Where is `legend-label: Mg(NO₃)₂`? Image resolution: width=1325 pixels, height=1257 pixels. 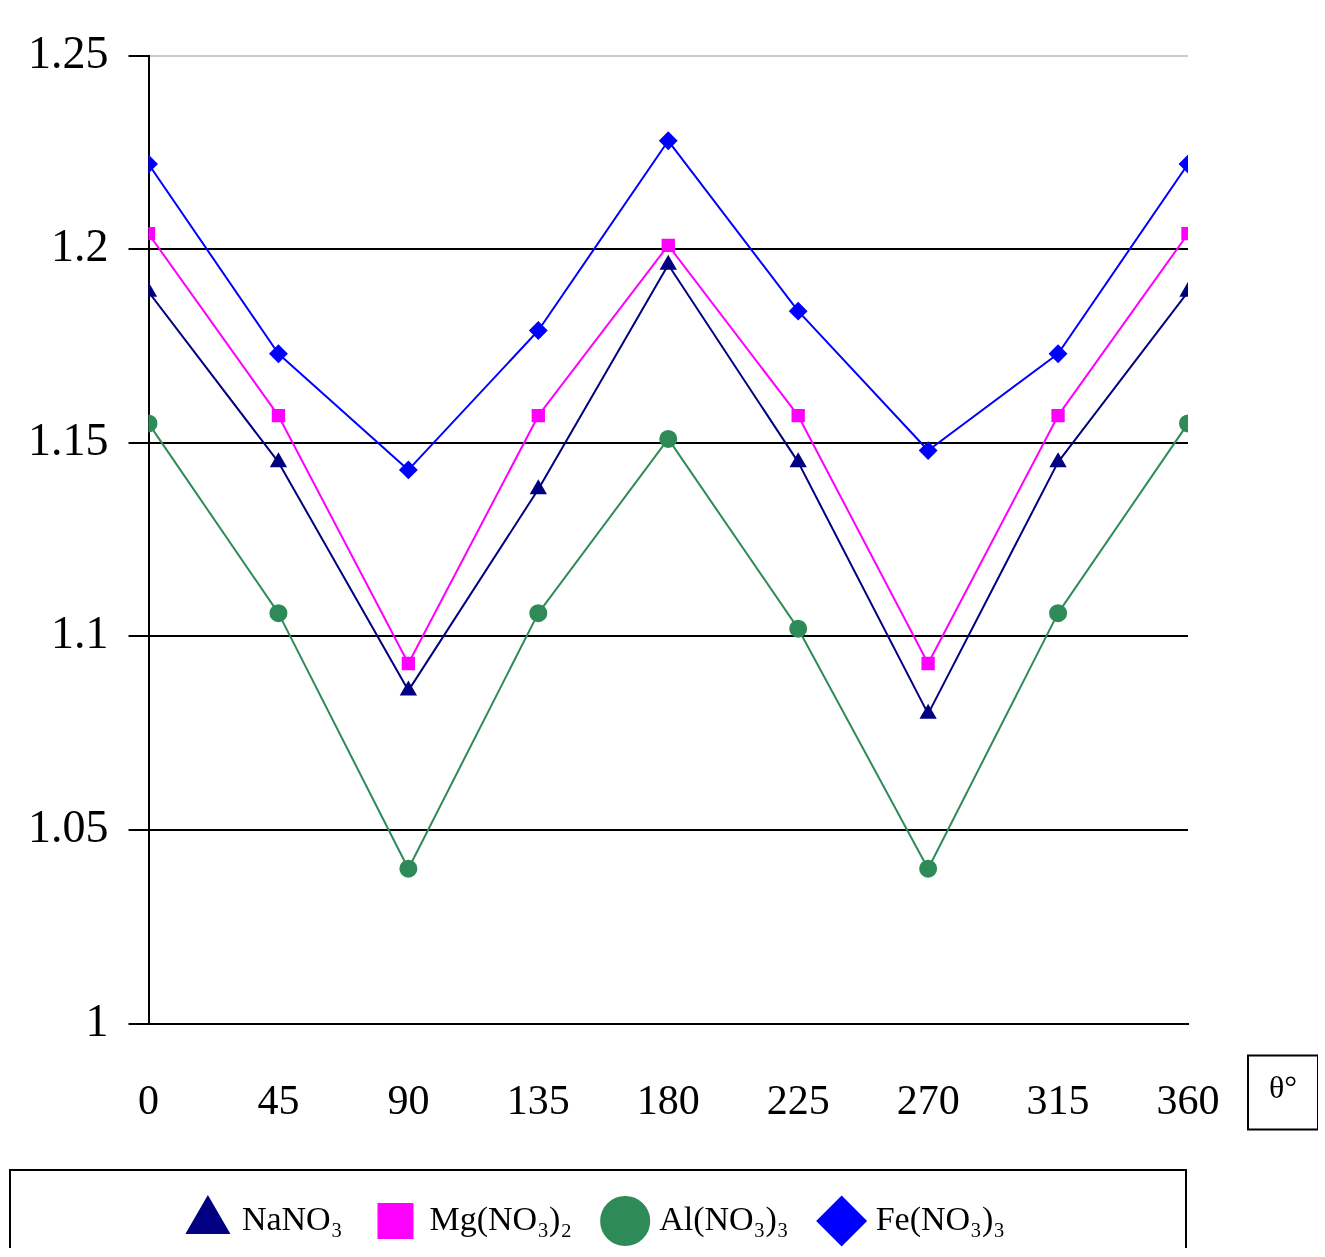 legend-label: Mg(NO₃)₂ is located at coordinates (501, 1218).